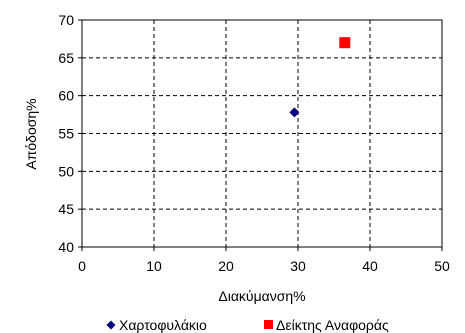 This screenshot has width=465, height=333. Describe the element at coordinates (66, 171) in the screenshot. I see `y-tick-label: 50` at that location.